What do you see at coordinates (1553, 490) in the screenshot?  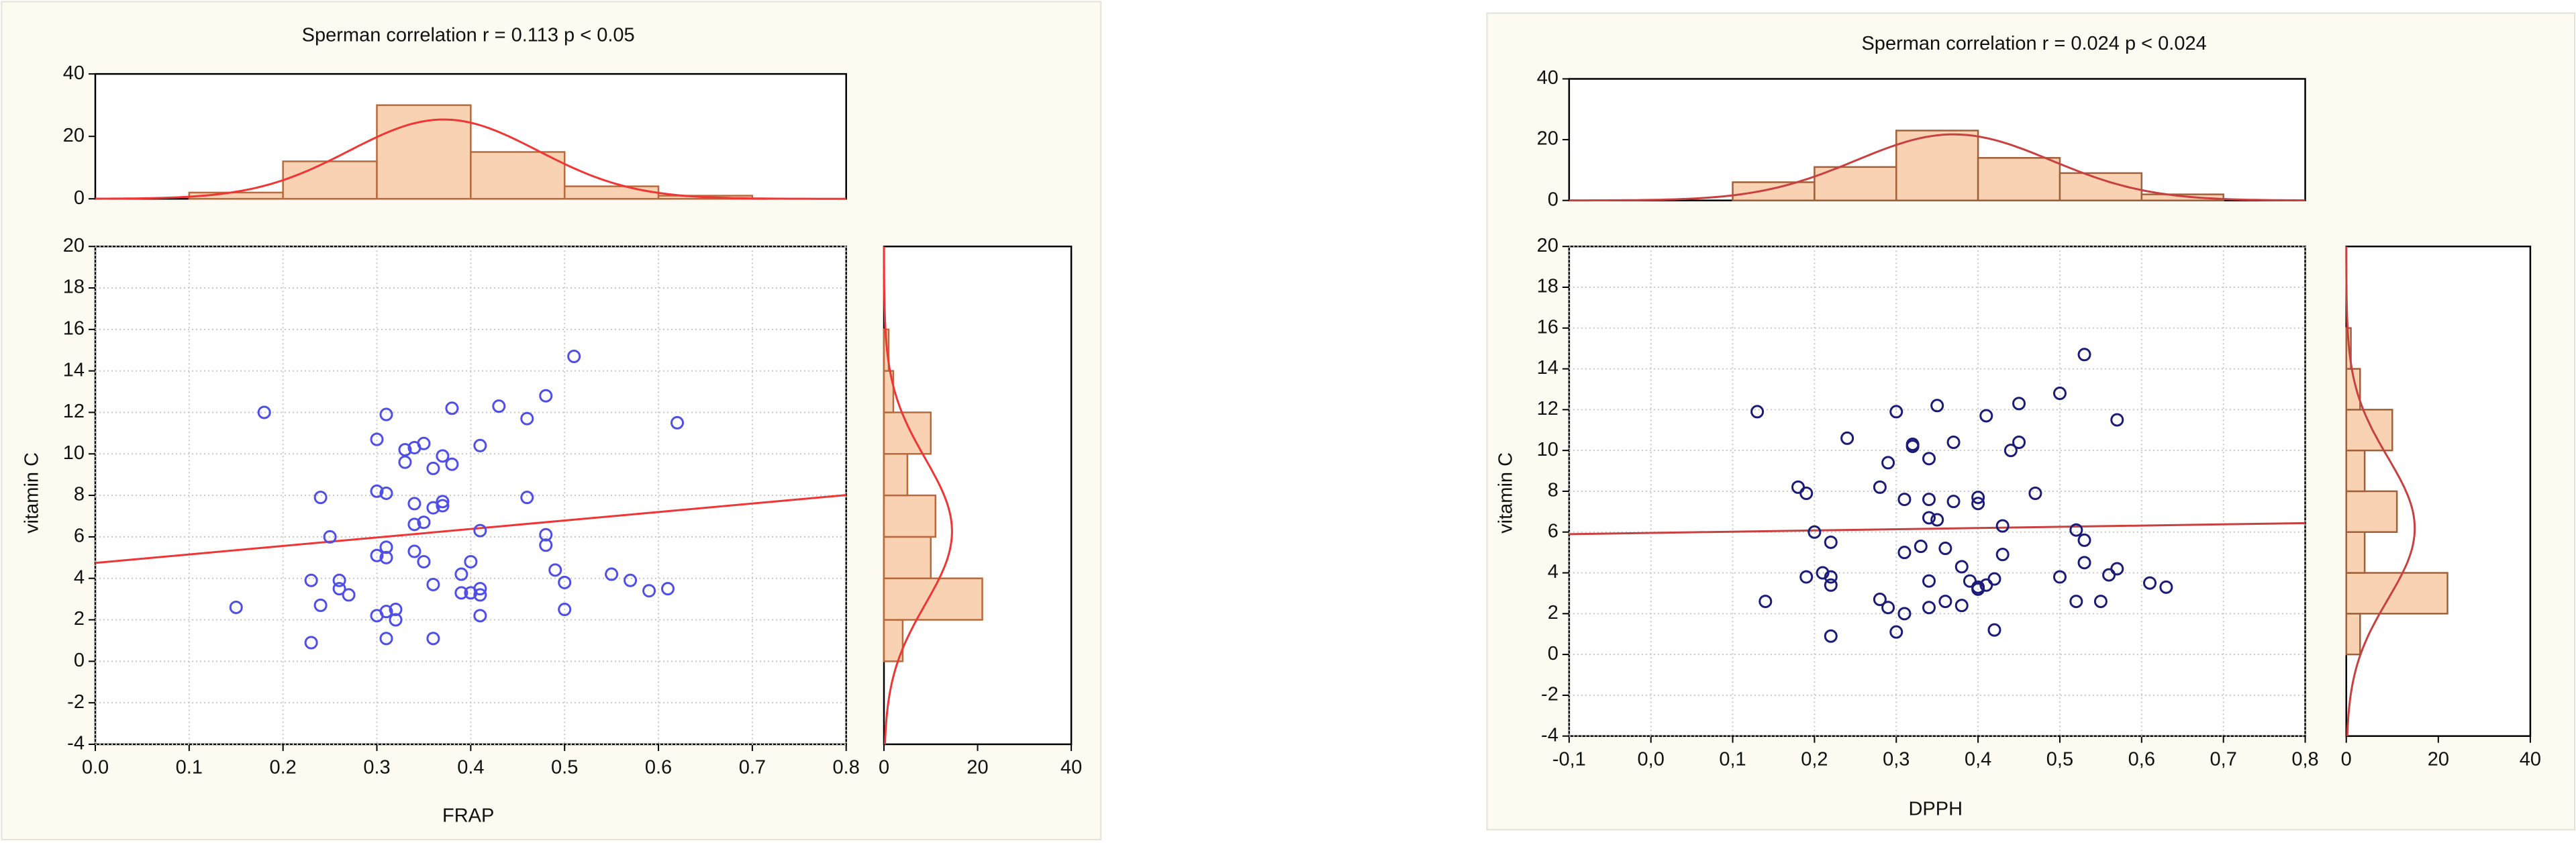 I see `y-tick-label: 8` at bounding box center [1553, 490].